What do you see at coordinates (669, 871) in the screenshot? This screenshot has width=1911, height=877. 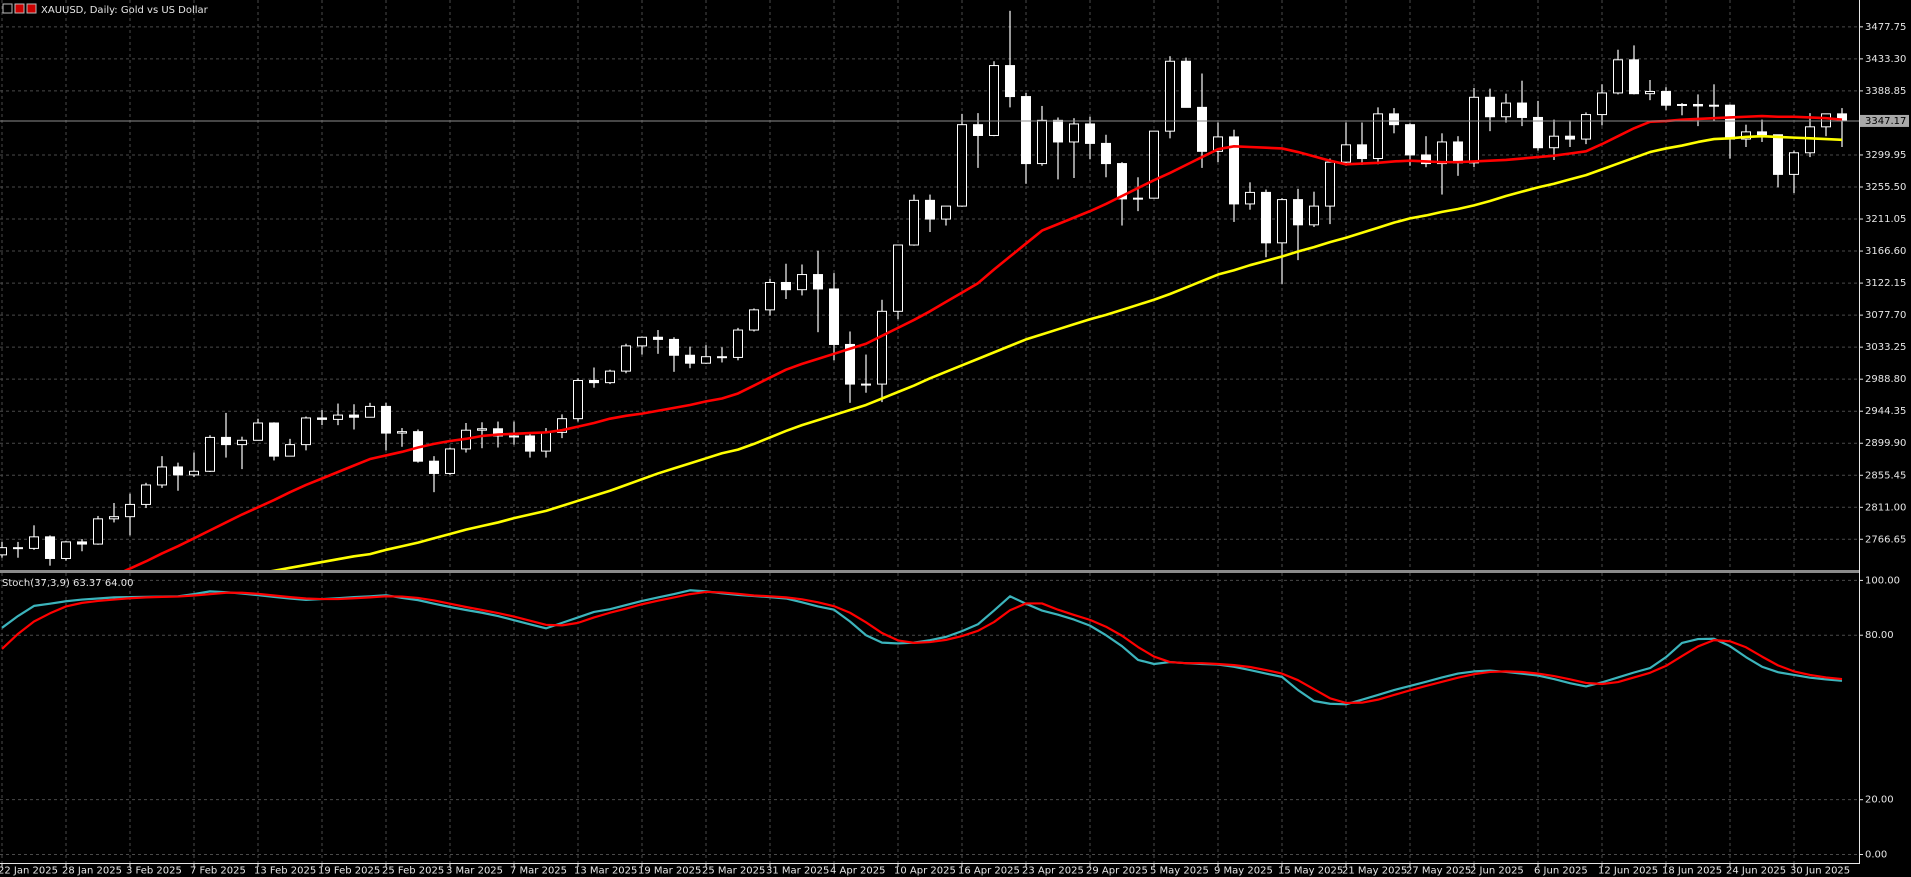 I see `x-tick-label: 19 Mar 2025` at bounding box center [669, 871].